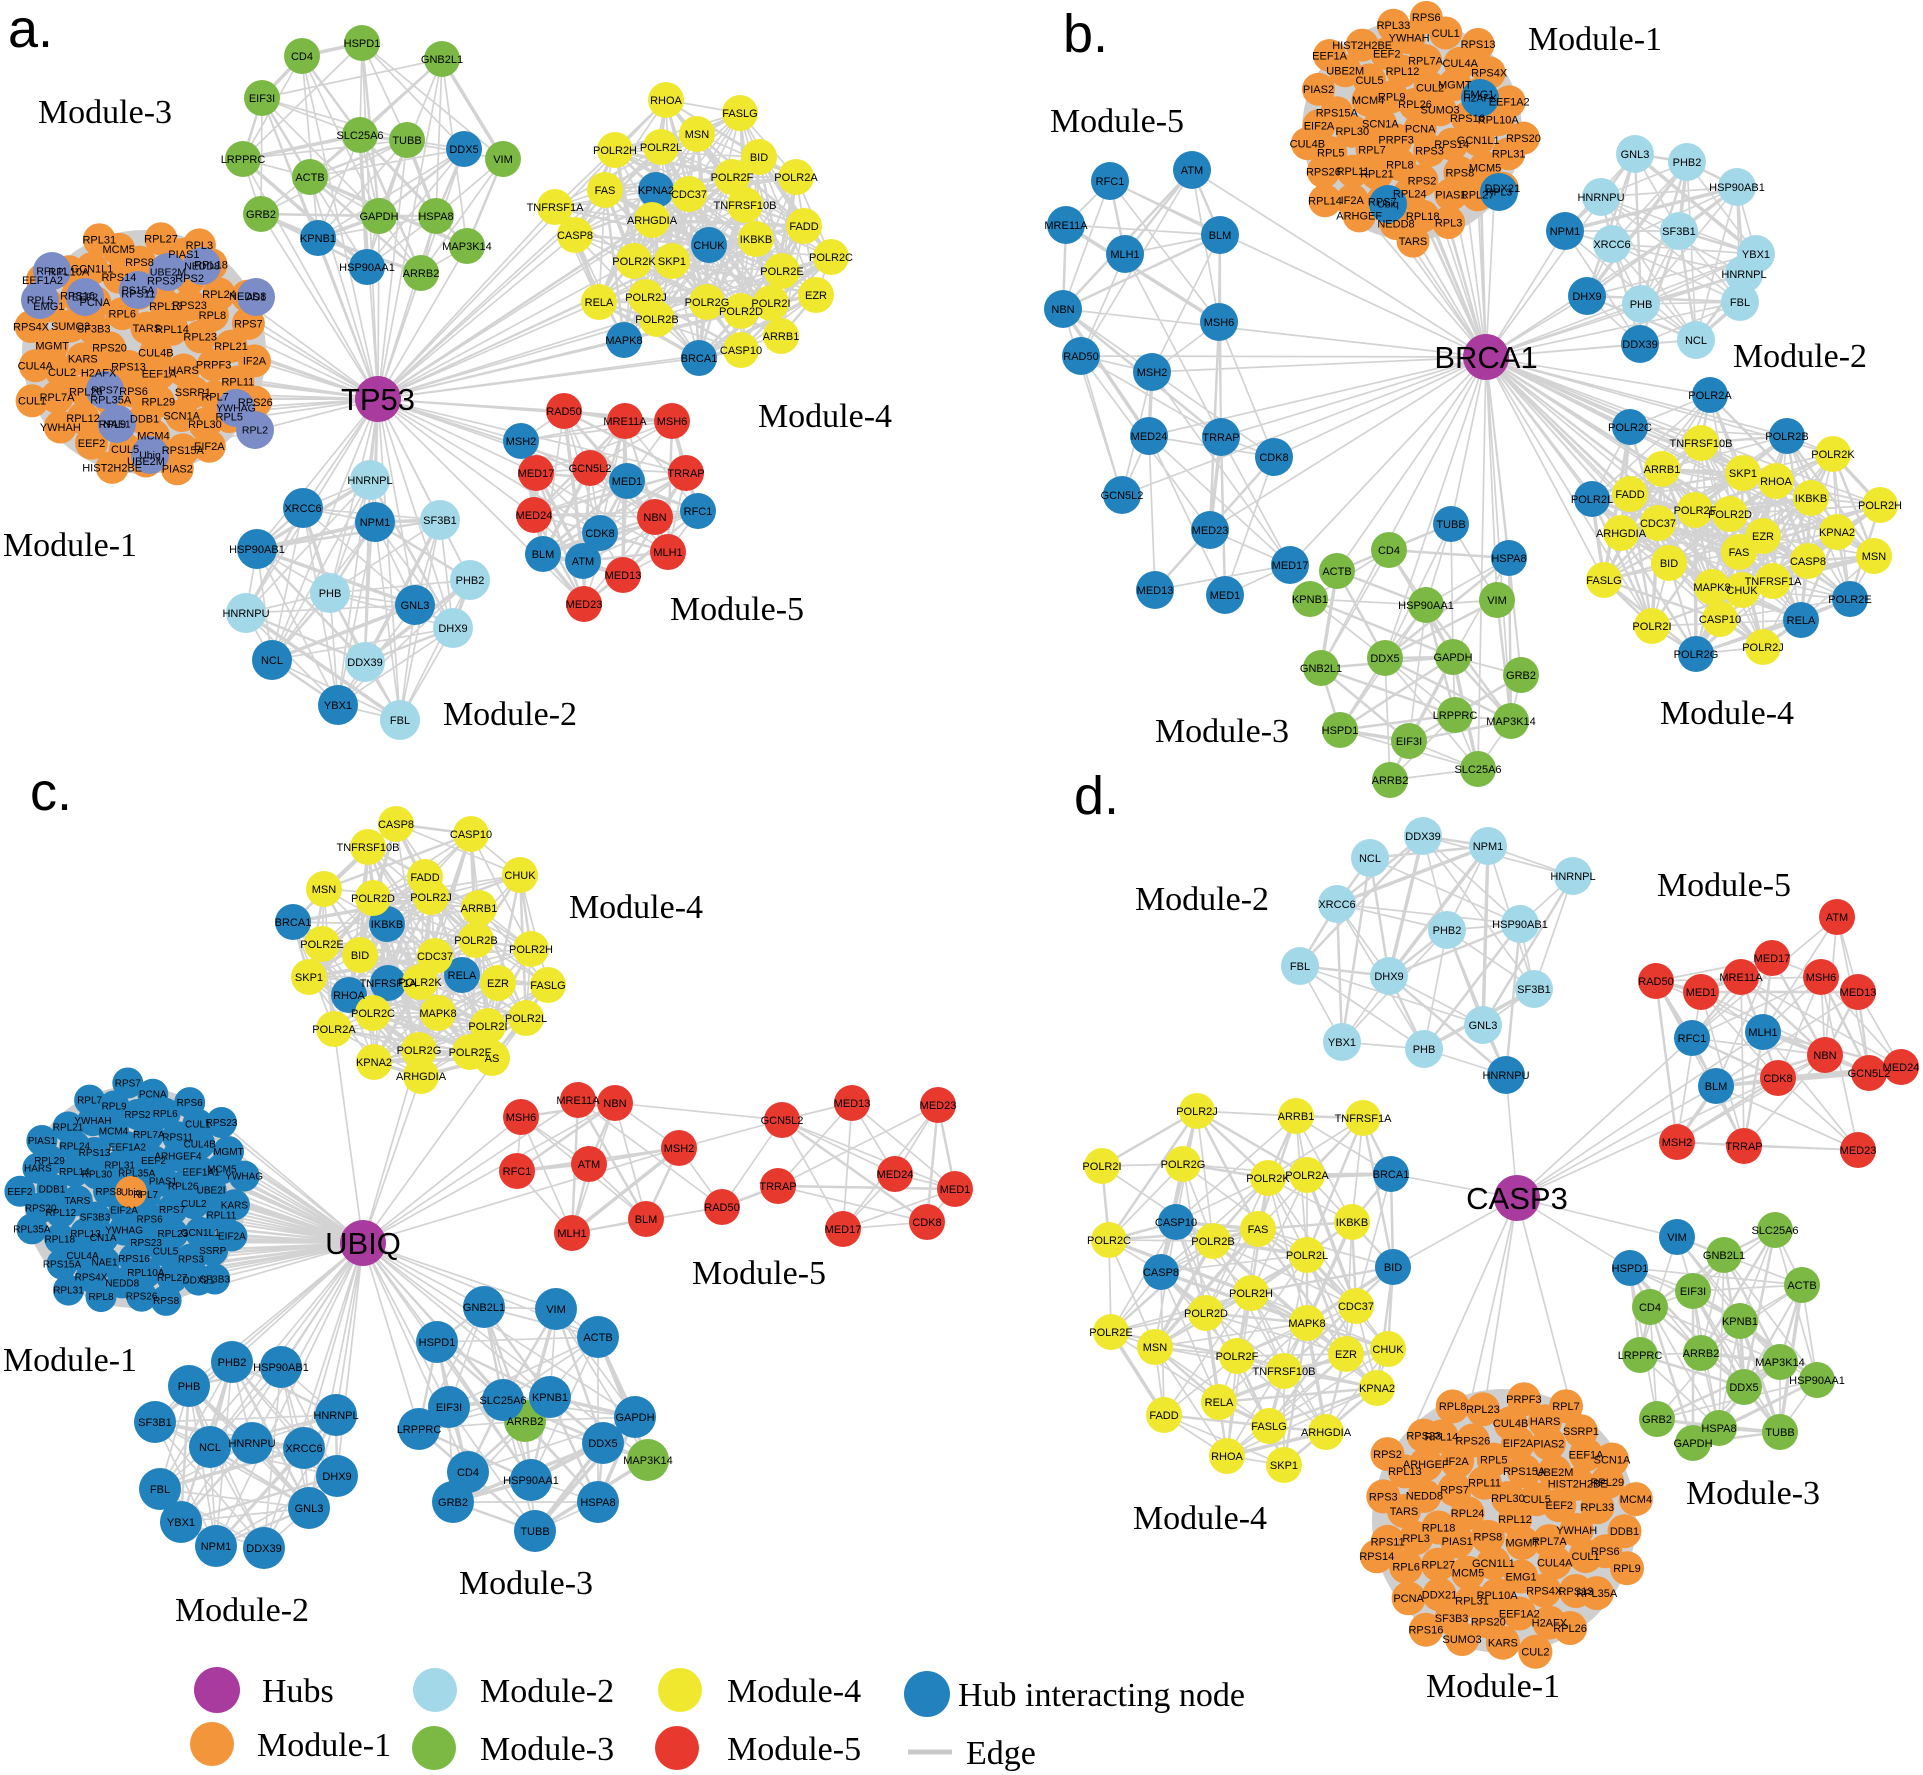 The image size is (1923, 1775). What do you see at coordinates (1711, 588) in the screenshot?
I see `svg-text: MAPK8` at bounding box center [1711, 588].